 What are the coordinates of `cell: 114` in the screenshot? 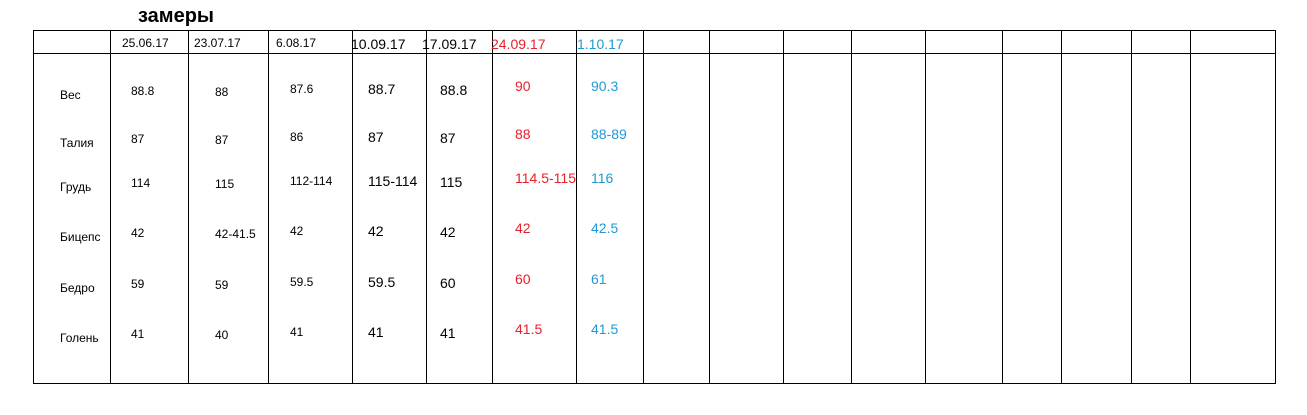 It's located at (141, 183).